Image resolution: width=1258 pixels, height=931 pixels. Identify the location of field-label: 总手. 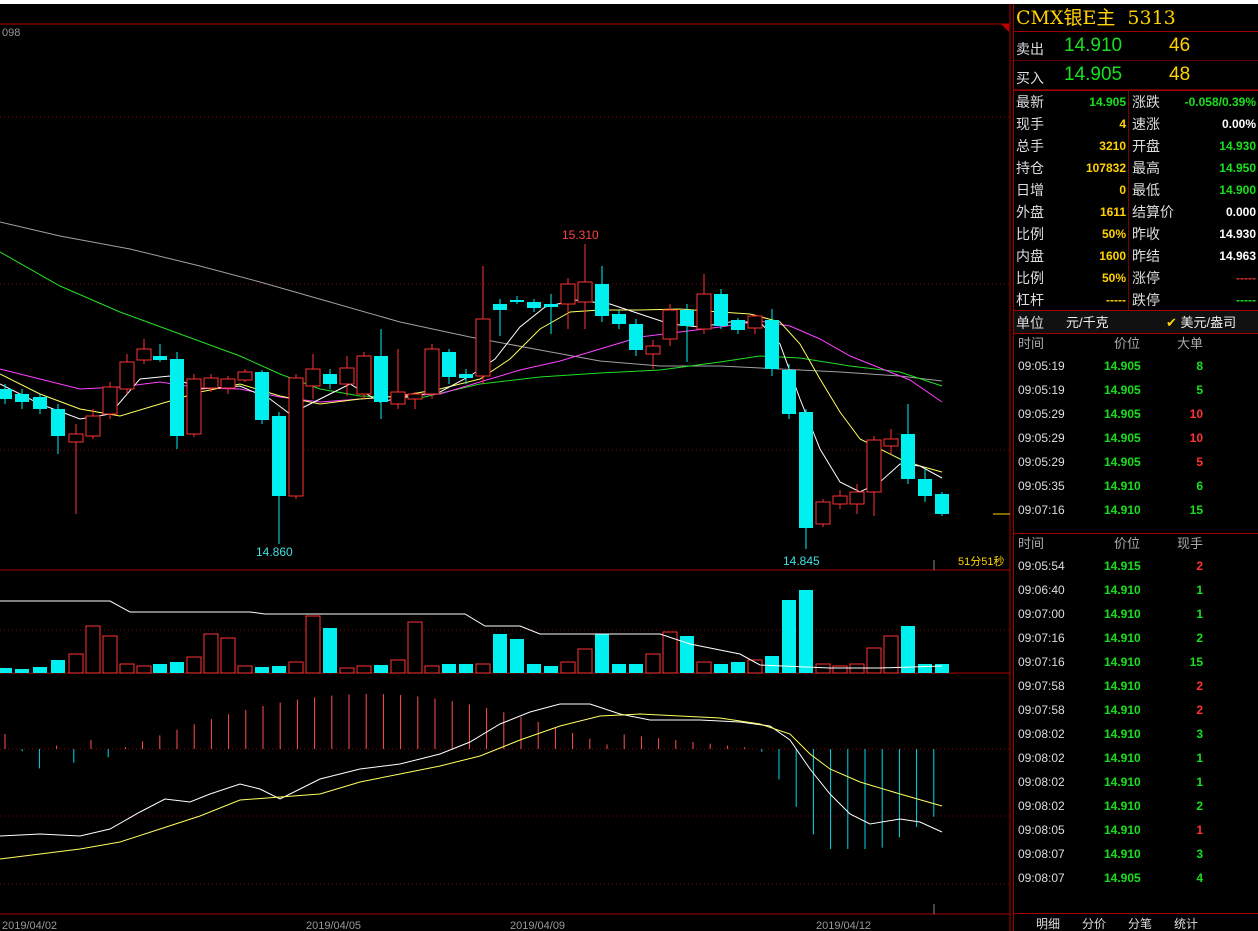
(1030, 146).